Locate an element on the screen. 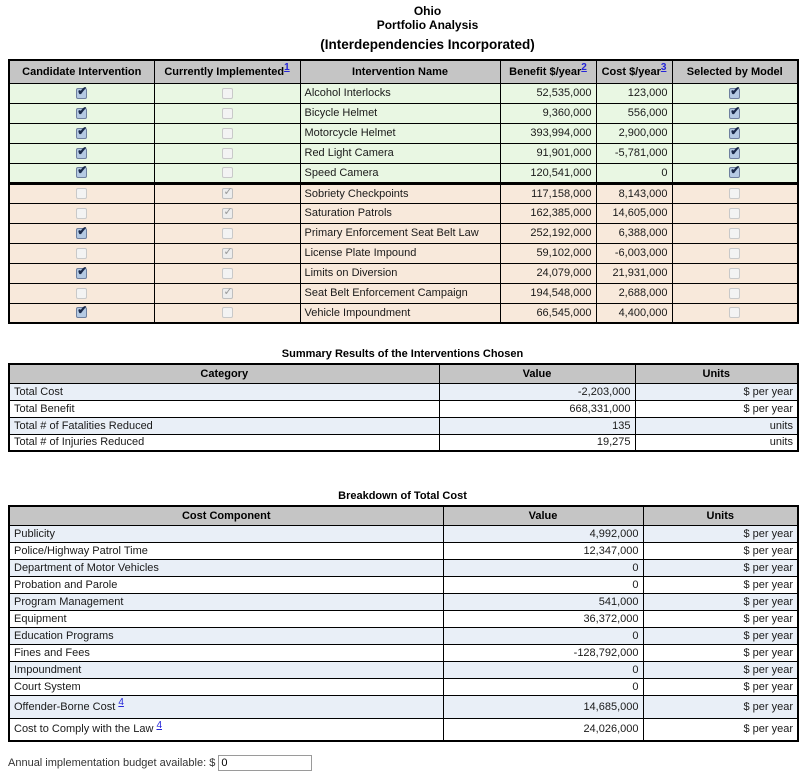  cost-value: 8,143,000 is located at coordinates (634, 192).